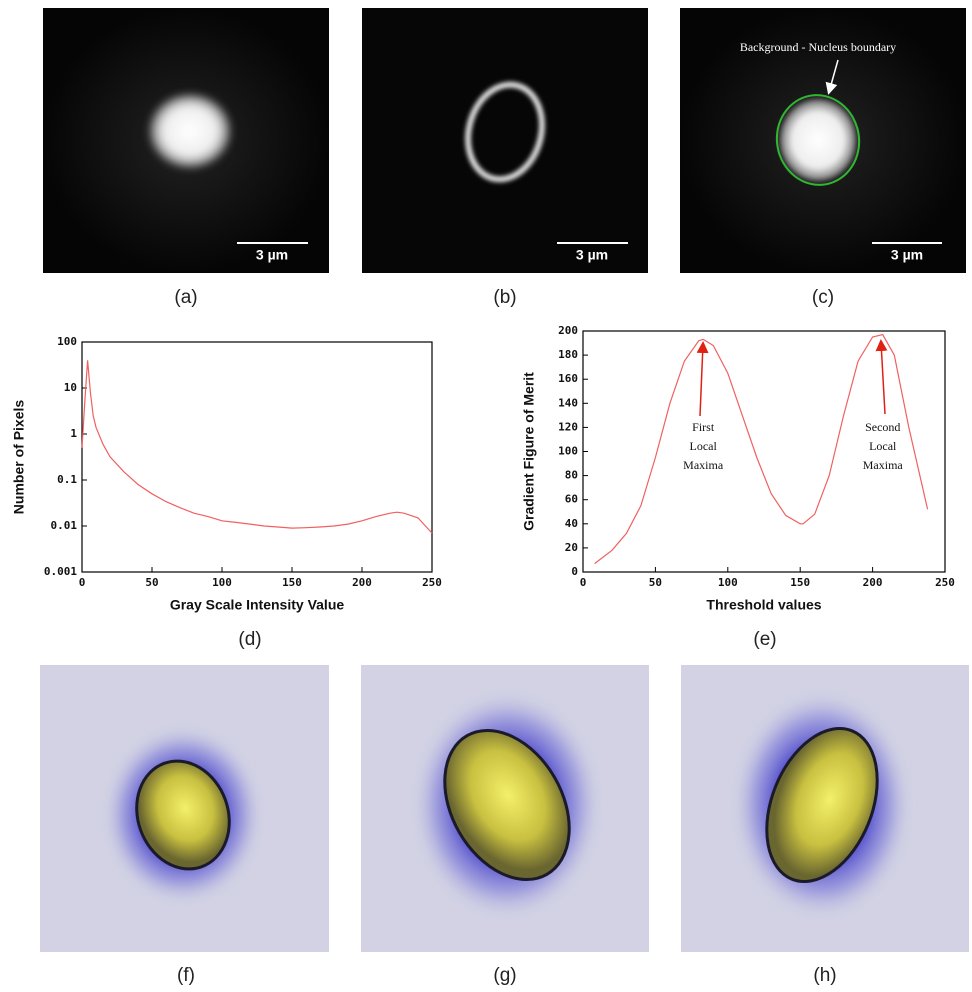  I want to click on y-axis-title: Gradient Figure of Merit, so click(529, 451).